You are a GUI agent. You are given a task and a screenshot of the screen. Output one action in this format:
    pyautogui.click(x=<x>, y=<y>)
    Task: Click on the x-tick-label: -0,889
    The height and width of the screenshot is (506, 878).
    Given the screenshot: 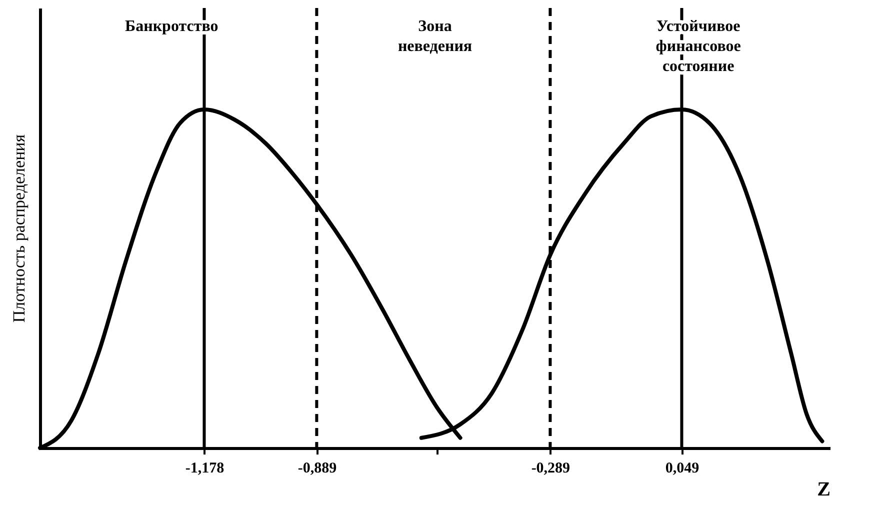 What is the action you would take?
    pyautogui.click(x=317, y=468)
    